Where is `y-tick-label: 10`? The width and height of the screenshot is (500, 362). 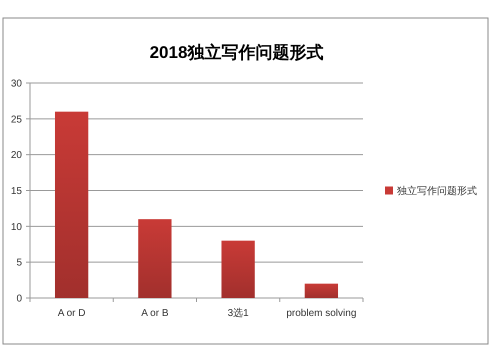
y-tick-label: 10 is located at coordinates (16, 227).